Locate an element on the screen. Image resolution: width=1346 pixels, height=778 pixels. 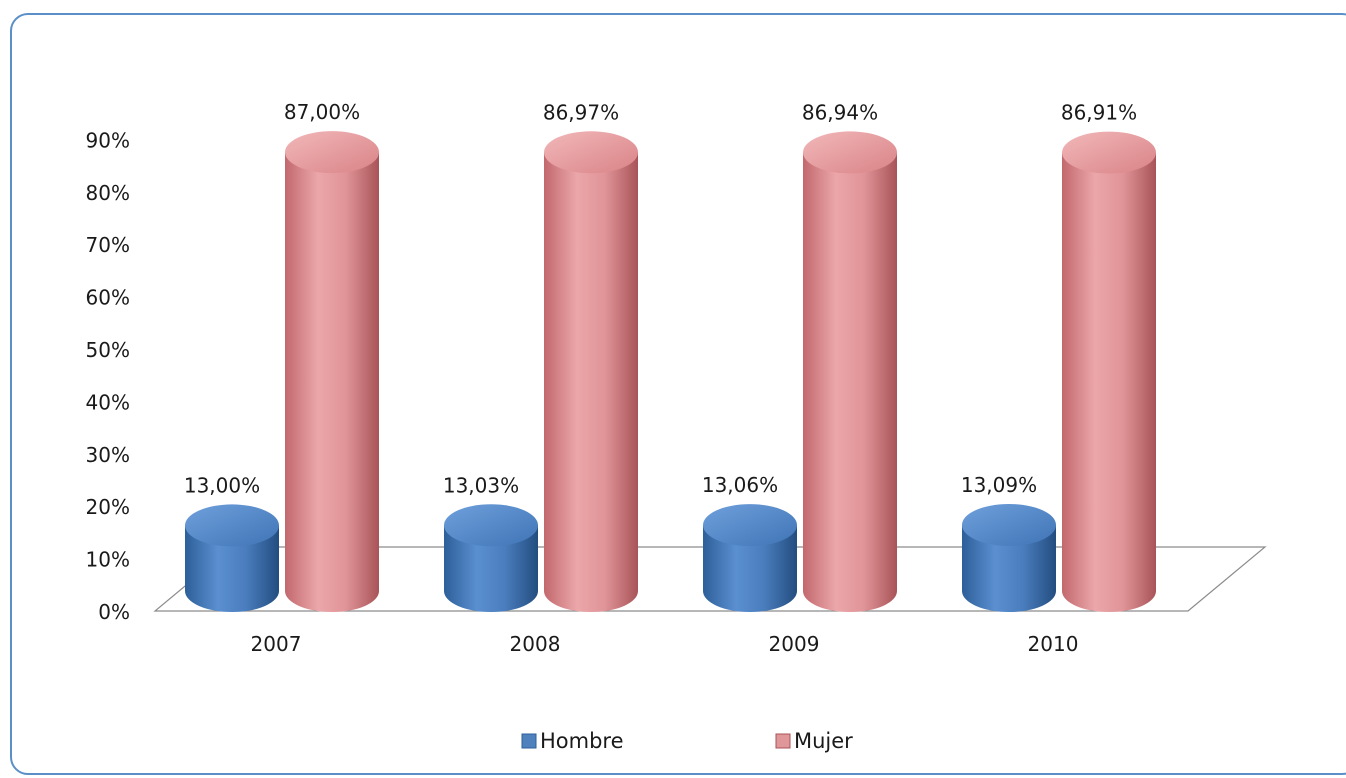
y-tick-label: 50% is located at coordinates (108, 350).